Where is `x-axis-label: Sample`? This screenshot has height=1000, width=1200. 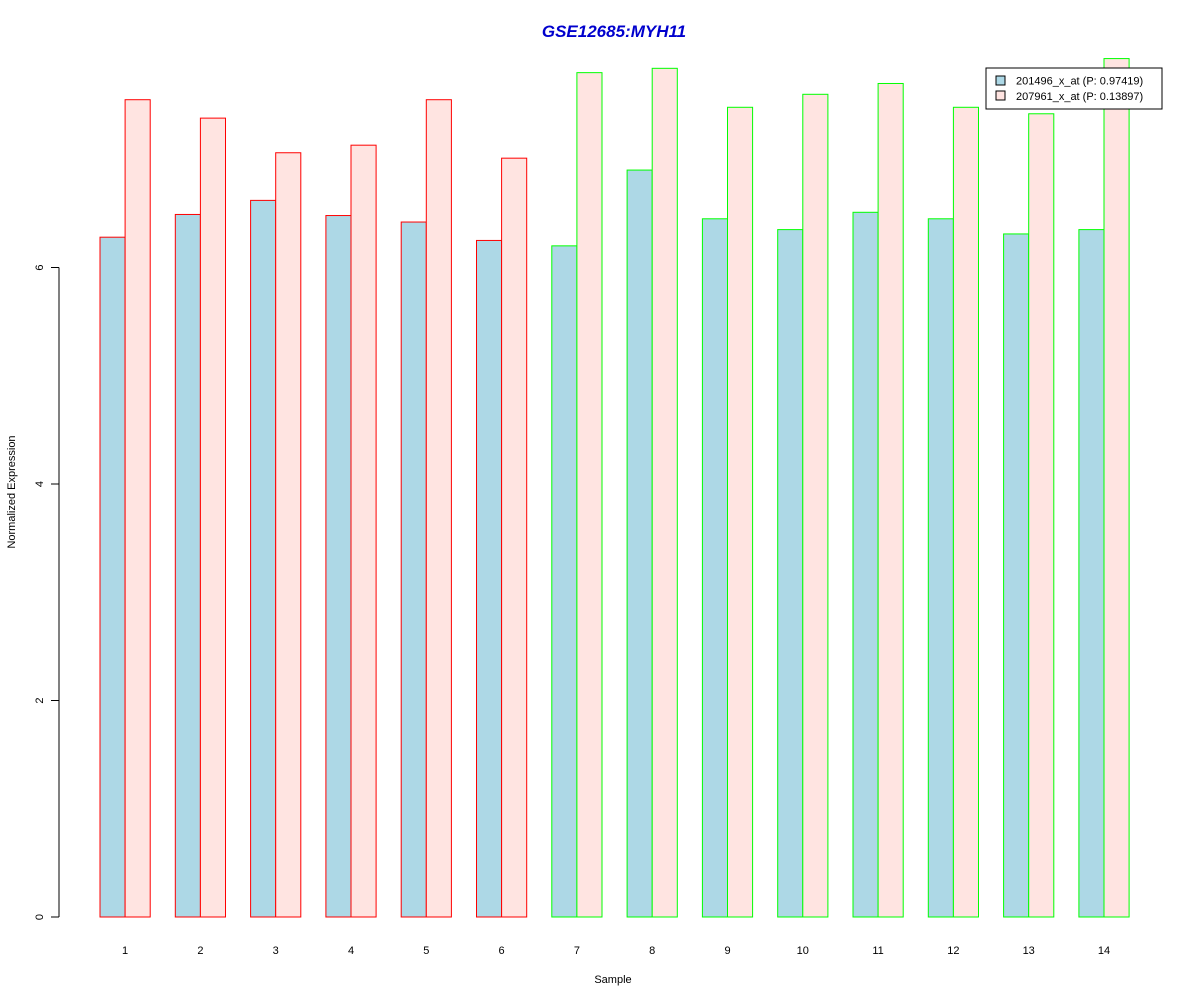 x-axis-label: Sample is located at coordinates (612, 980).